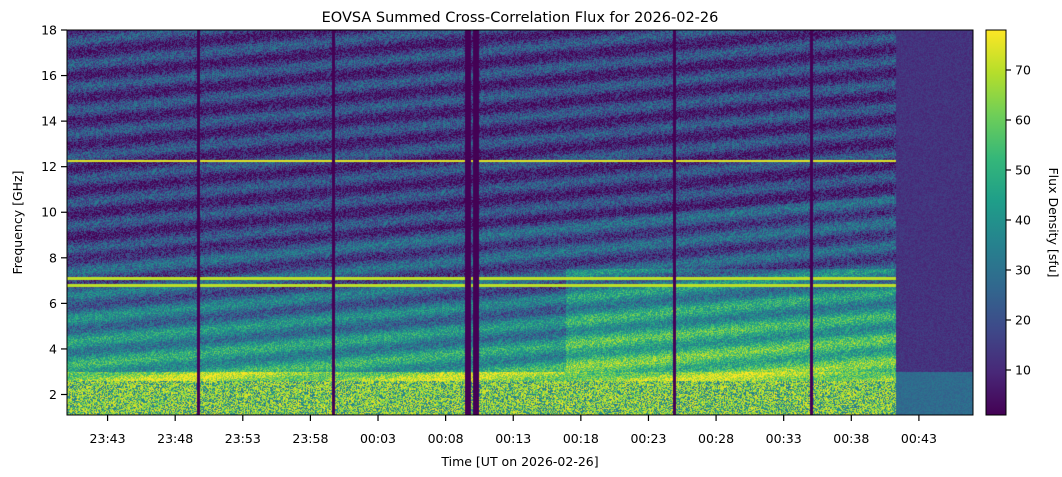  Describe the element at coordinates (1023, 70) in the screenshot. I see `colorbar-tick-label: 70` at that location.